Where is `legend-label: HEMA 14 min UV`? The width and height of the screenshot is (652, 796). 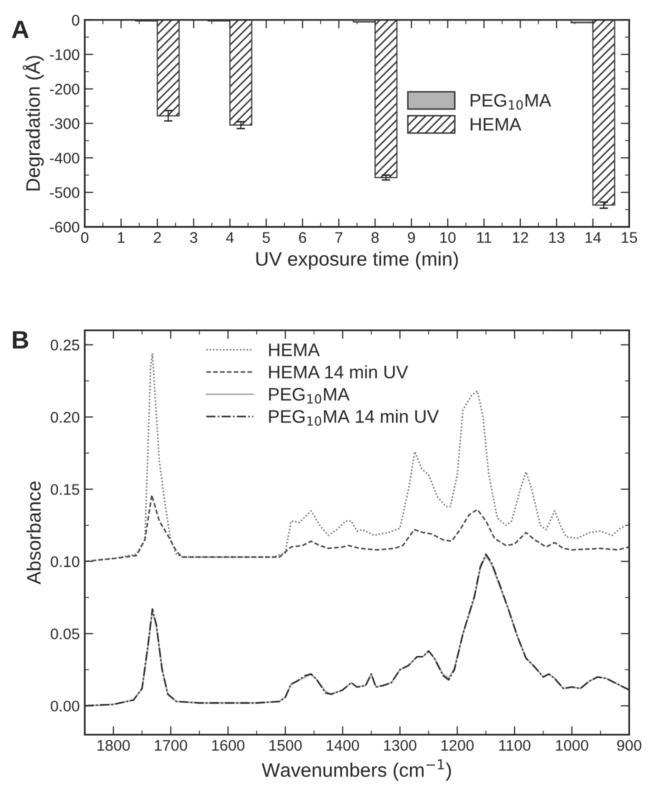
legend-label: HEMA 14 min UV is located at coordinates (338, 371).